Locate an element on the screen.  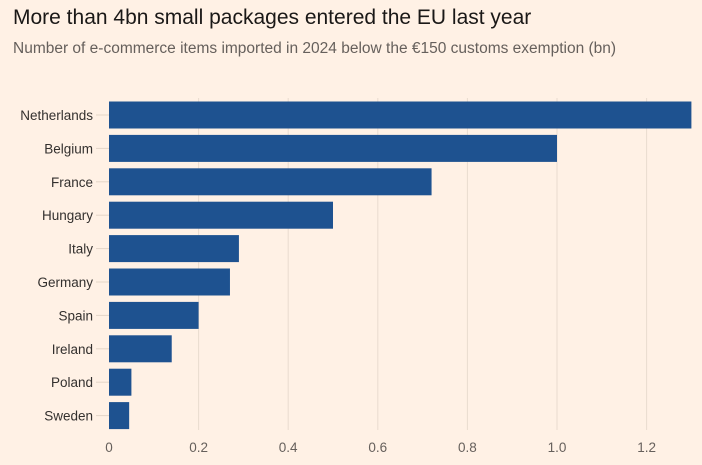
category-label: Germany is located at coordinates (65, 282).